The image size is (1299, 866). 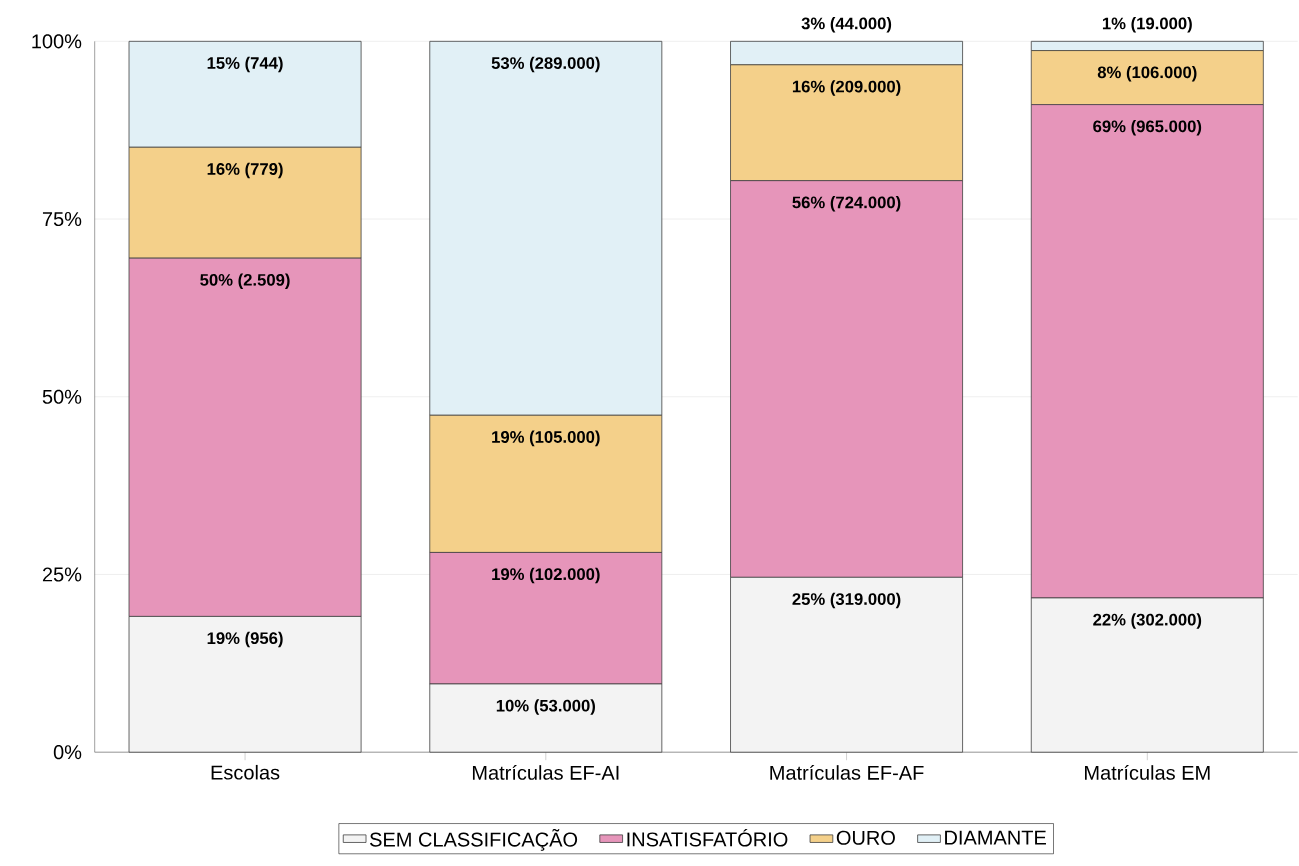 What do you see at coordinates (245, 170) in the screenshot?
I see `data-label: 16% (779)` at bounding box center [245, 170].